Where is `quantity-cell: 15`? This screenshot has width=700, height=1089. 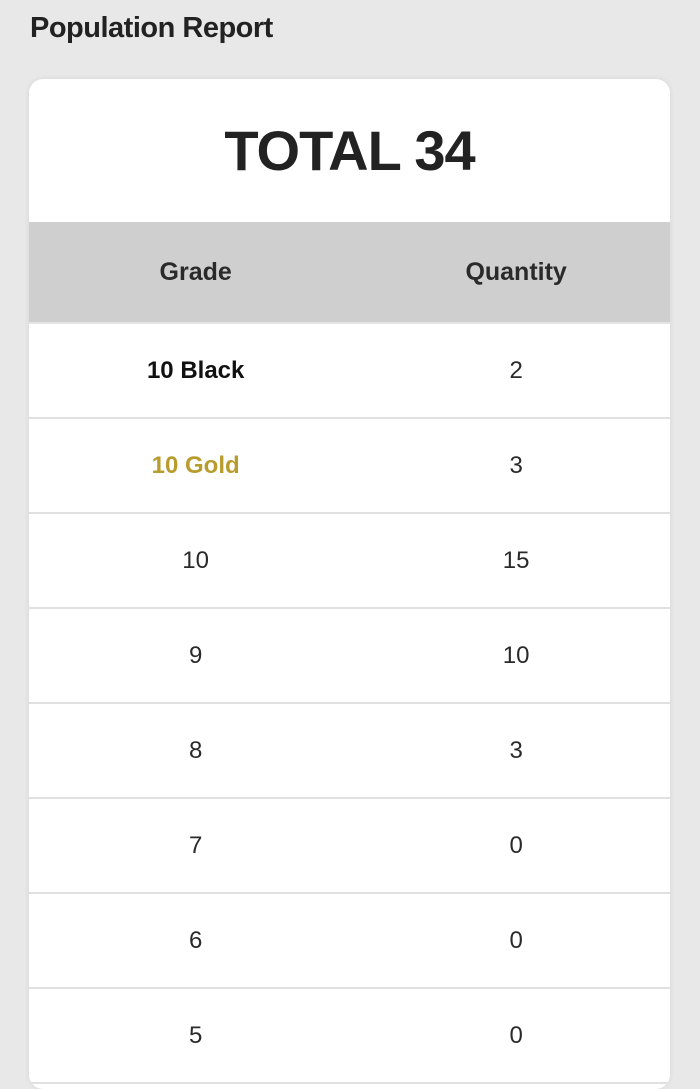
quantity-cell: 15 is located at coordinates (516, 560).